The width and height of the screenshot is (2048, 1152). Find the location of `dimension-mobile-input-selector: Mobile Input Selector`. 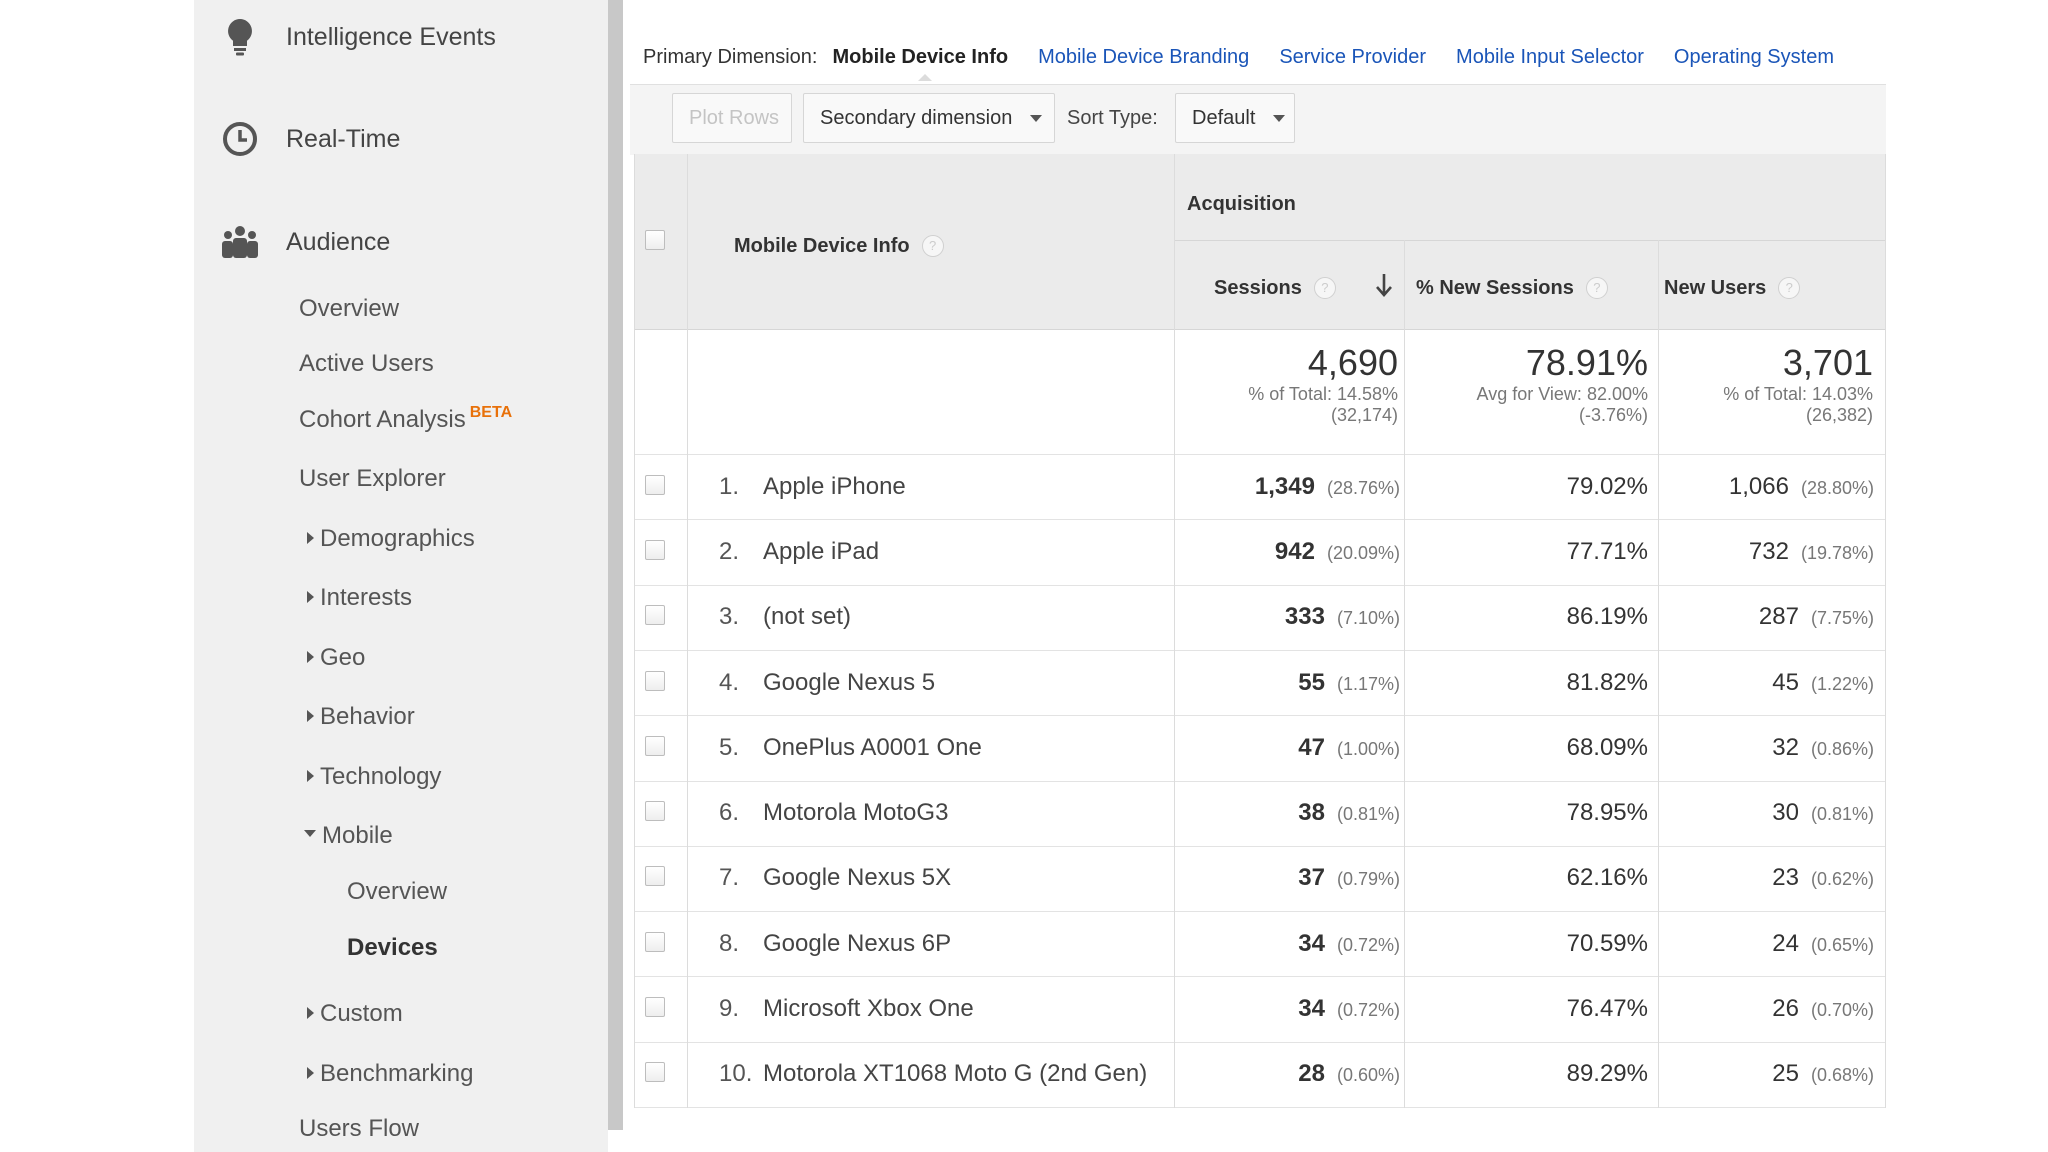

dimension-mobile-input-selector: Mobile Input Selector is located at coordinates (1550, 56).